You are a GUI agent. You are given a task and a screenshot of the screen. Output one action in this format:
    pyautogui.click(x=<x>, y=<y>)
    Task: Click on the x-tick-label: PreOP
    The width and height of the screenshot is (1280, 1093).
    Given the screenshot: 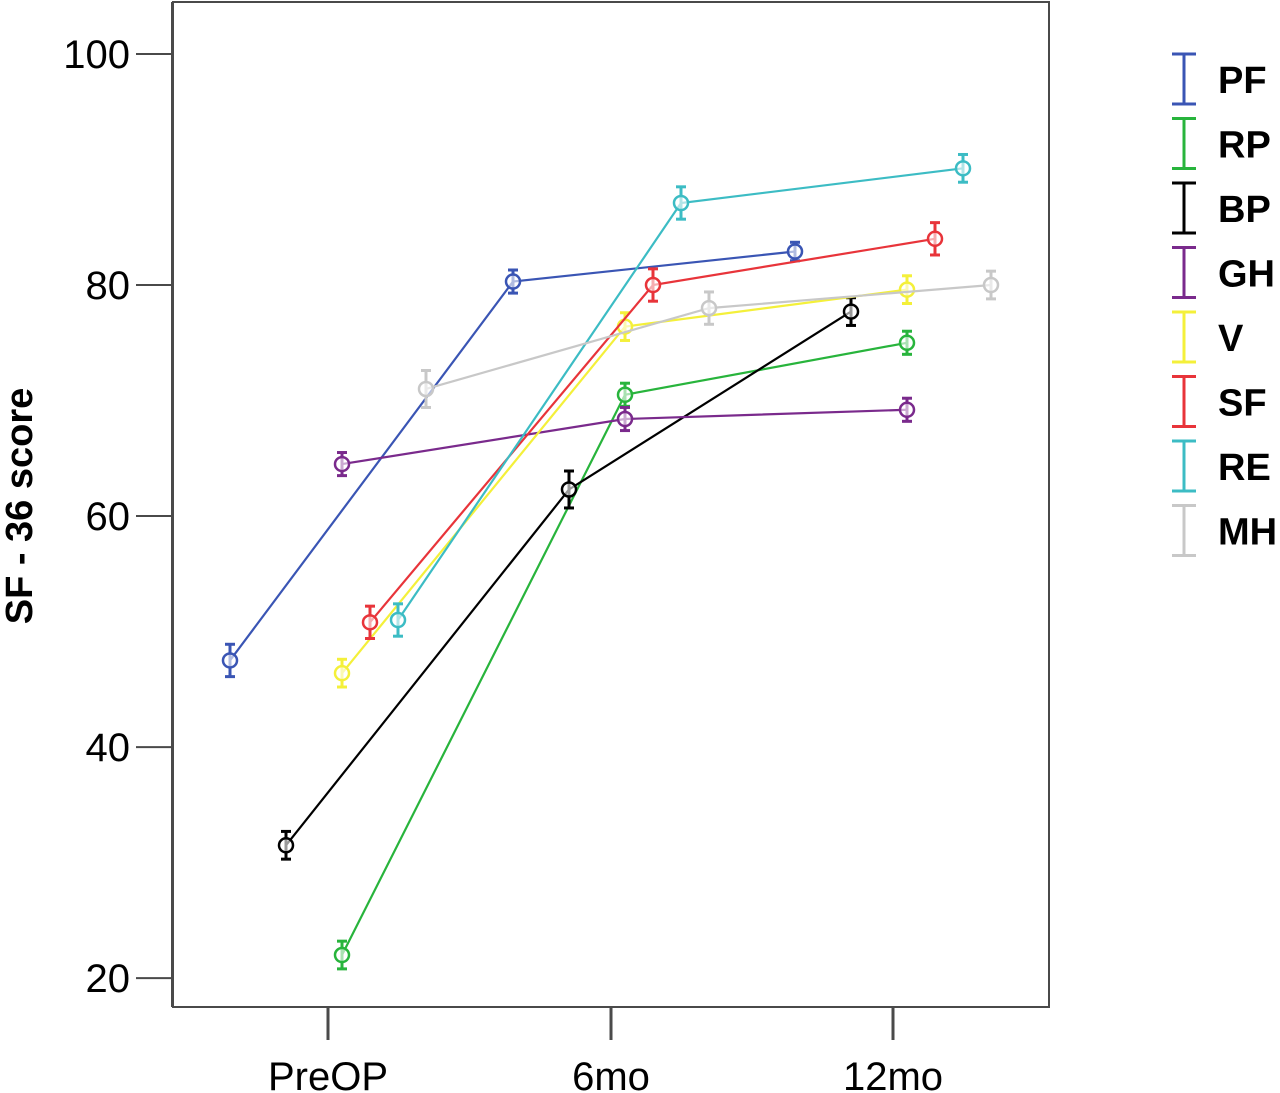 What is the action you would take?
    pyautogui.click(x=328, y=1074)
    